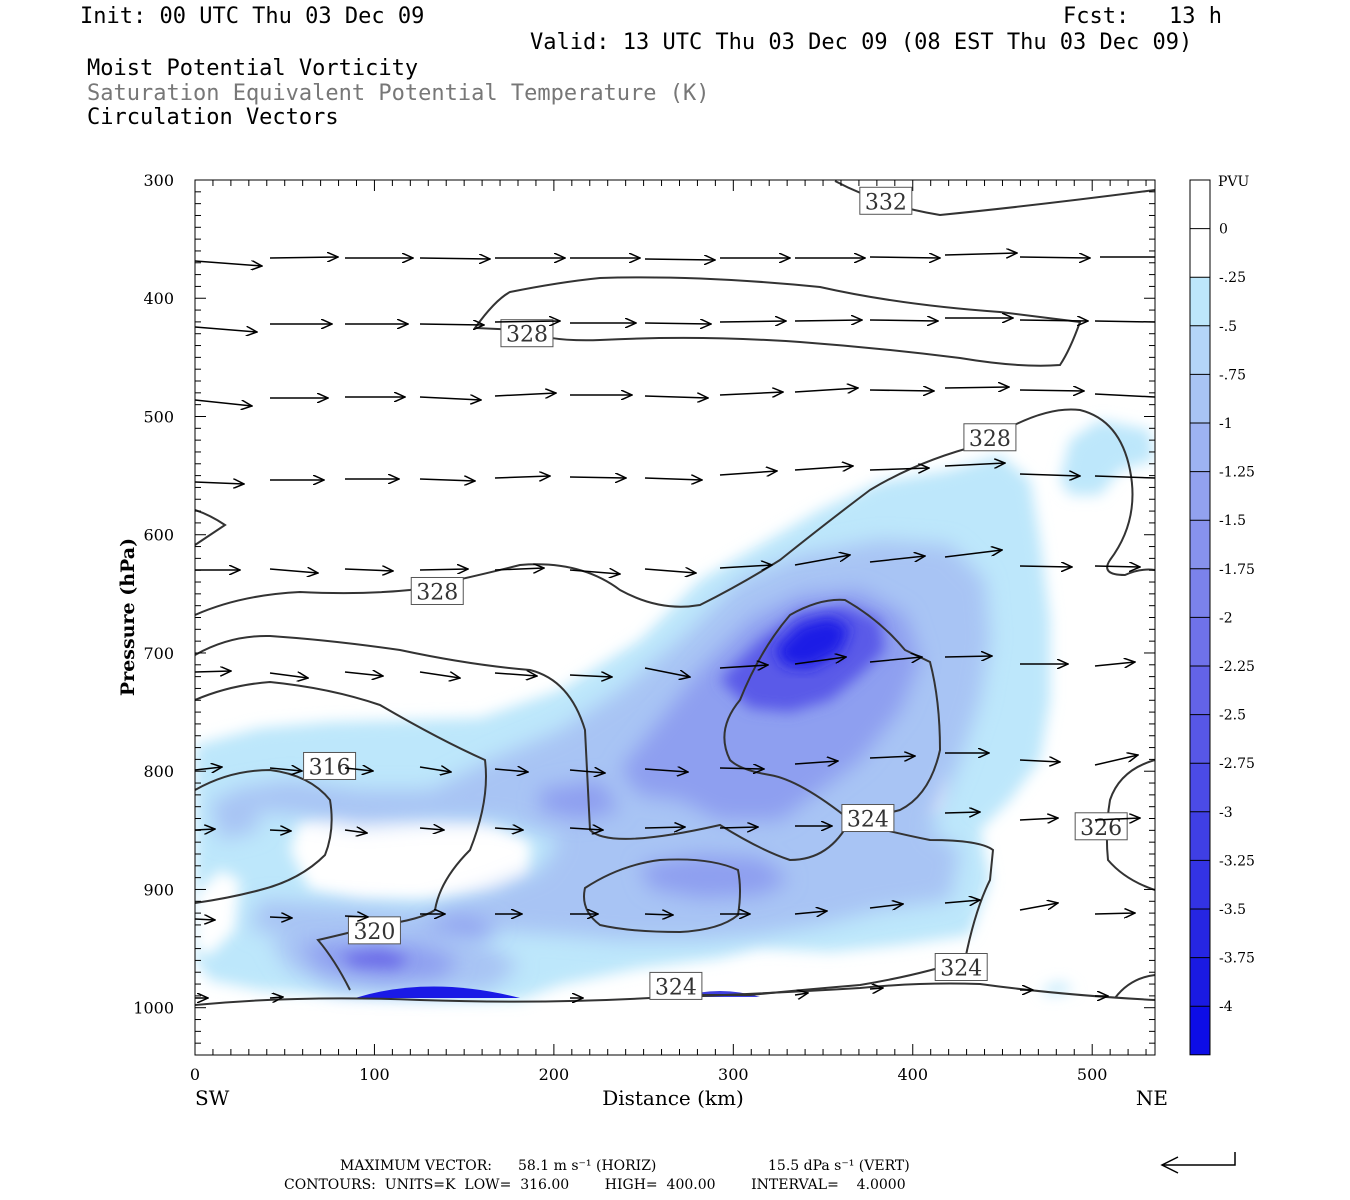 Image resolution: width=1350 pixels, height=1200 pixels. Describe the element at coordinates (158, 416) in the screenshot. I see `y-tick-label: 500` at that location.